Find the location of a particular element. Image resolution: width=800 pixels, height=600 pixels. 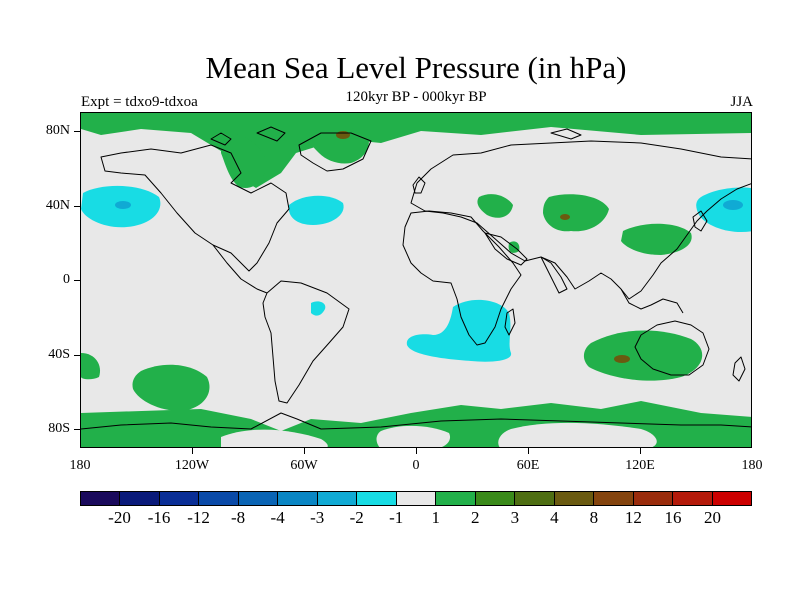

uk-coast is located at coordinates (419, 185).